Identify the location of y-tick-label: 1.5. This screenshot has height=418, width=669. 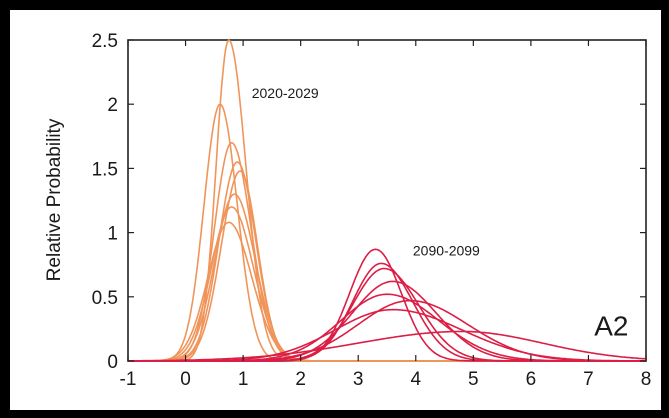
(105, 169).